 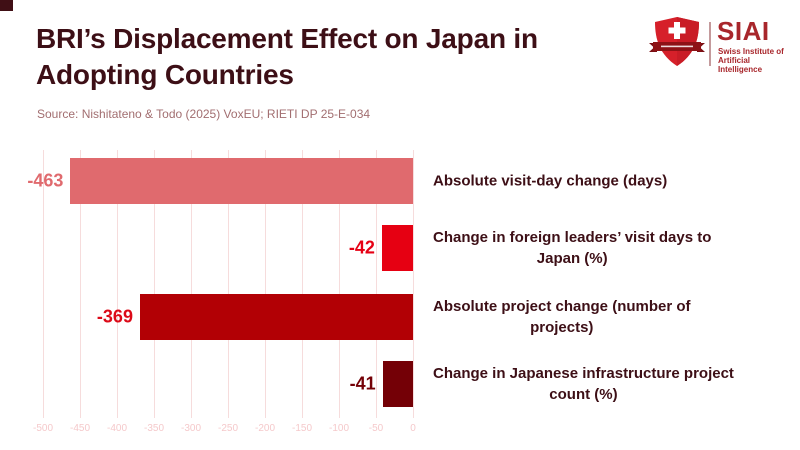 I want to click on x-tick-label: -300, so click(x=191, y=428).